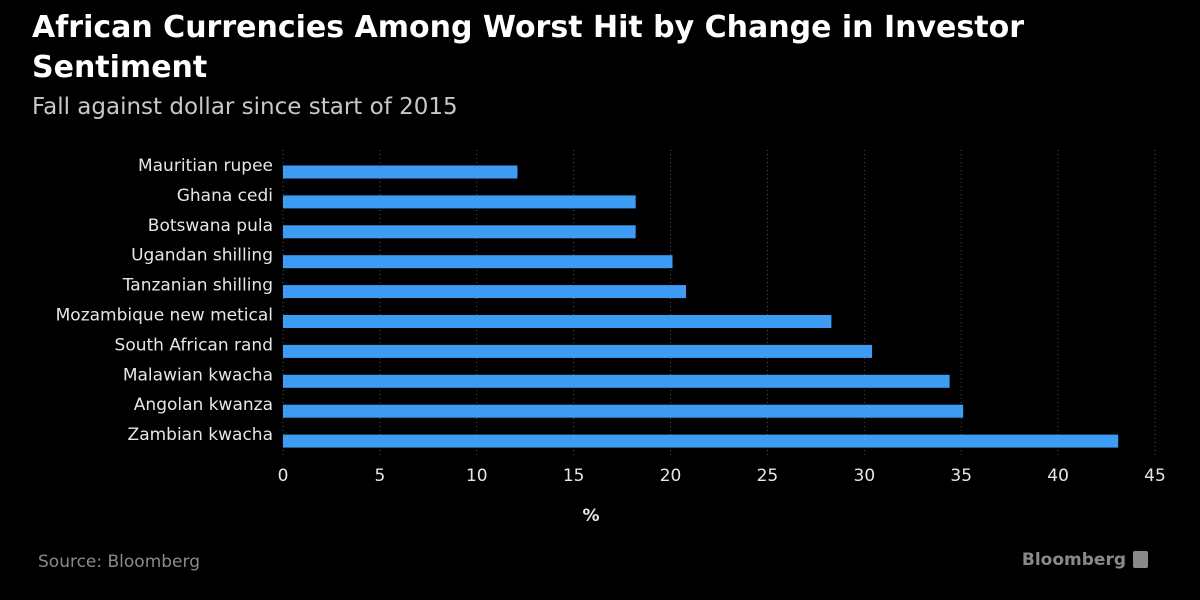 This screenshot has width=1200, height=600. I want to click on y-tick-label: Zambian kwacha, so click(200, 435).